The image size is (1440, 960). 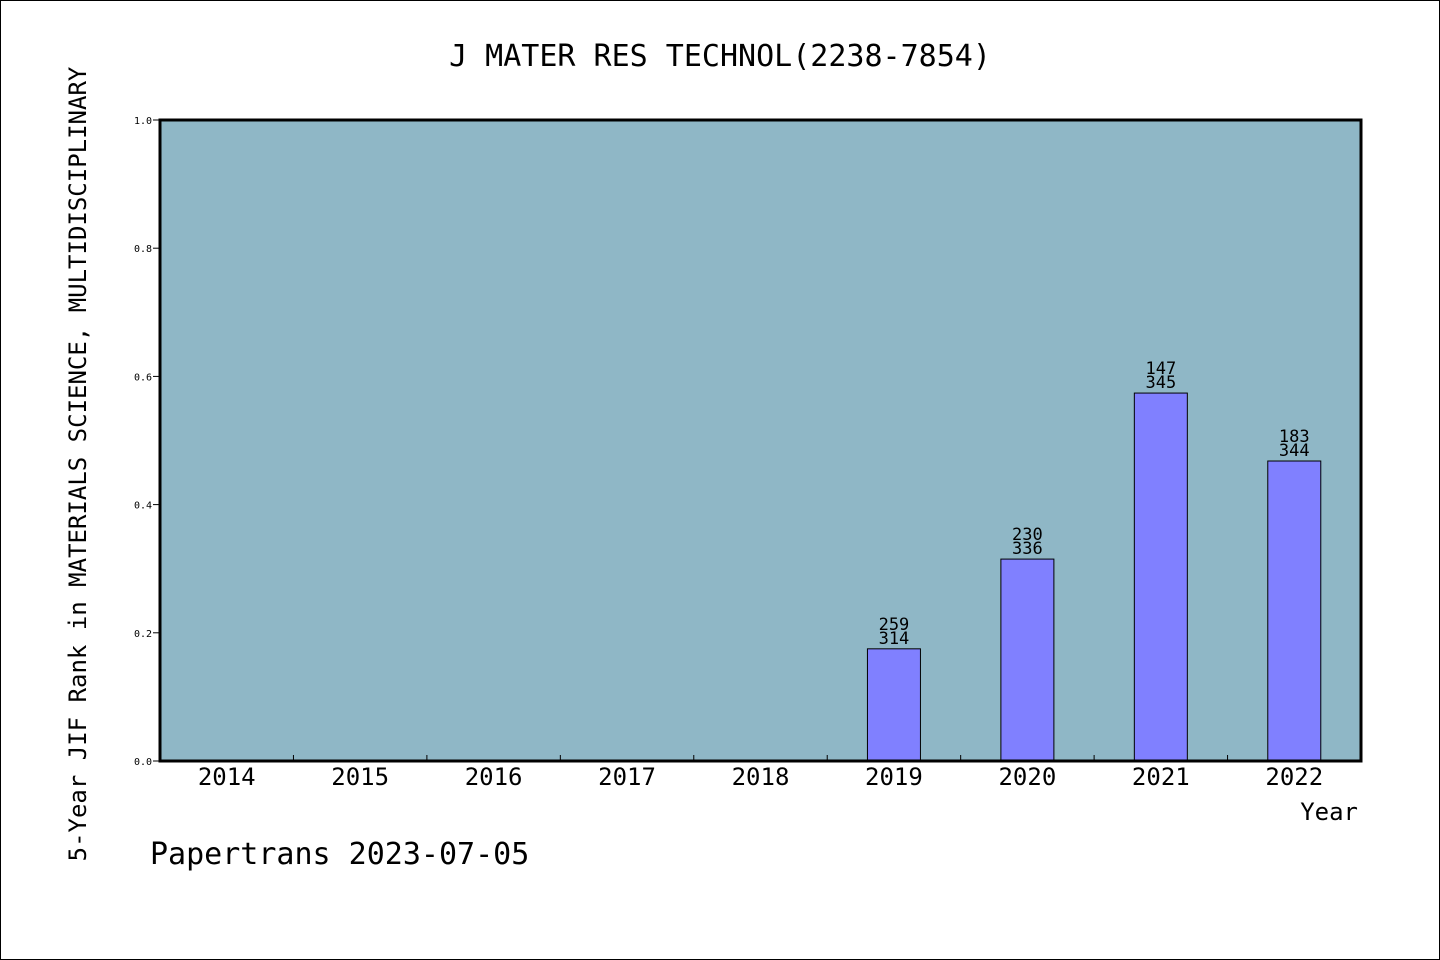 What do you see at coordinates (1294, 777) in the screenshot?
I see `x-tick-label: 2022` at bounding box center [1294, 777].